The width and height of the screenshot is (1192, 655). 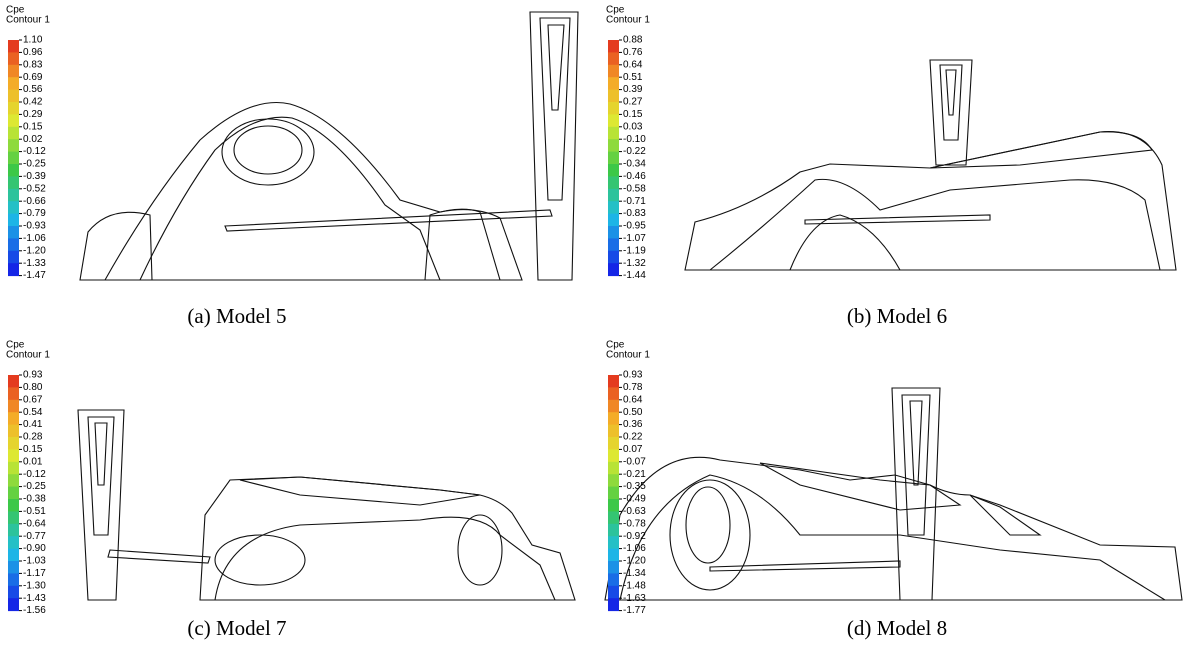 What do you see at coordinates (633, 89) in the screenshot?
I see `colorbar-label: 0.39` at bounding box center [633, 89].